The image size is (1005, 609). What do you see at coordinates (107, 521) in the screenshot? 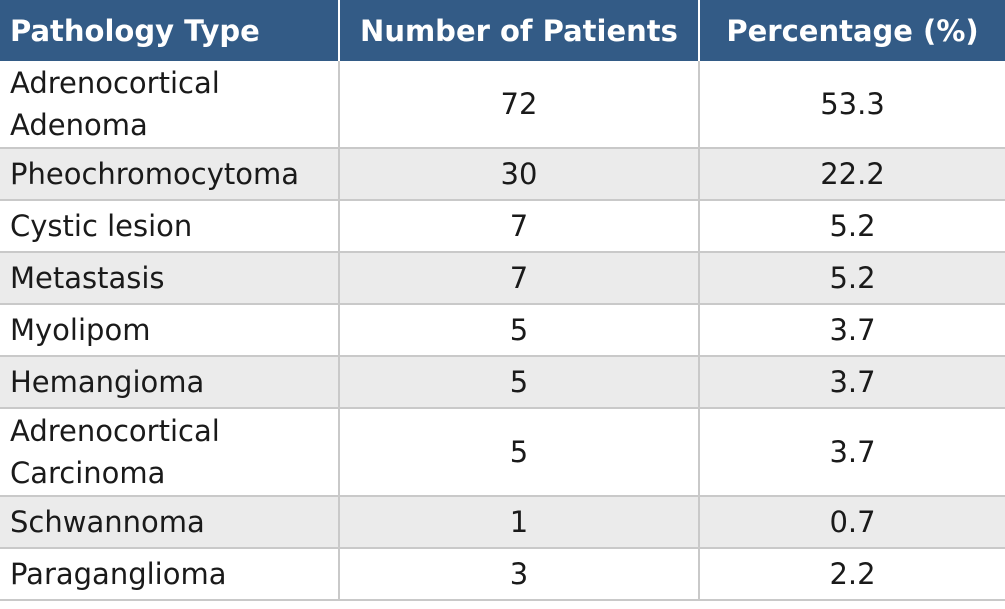
I see `pathology-type-text: Schwannoma` at bounding box center [107, 521].